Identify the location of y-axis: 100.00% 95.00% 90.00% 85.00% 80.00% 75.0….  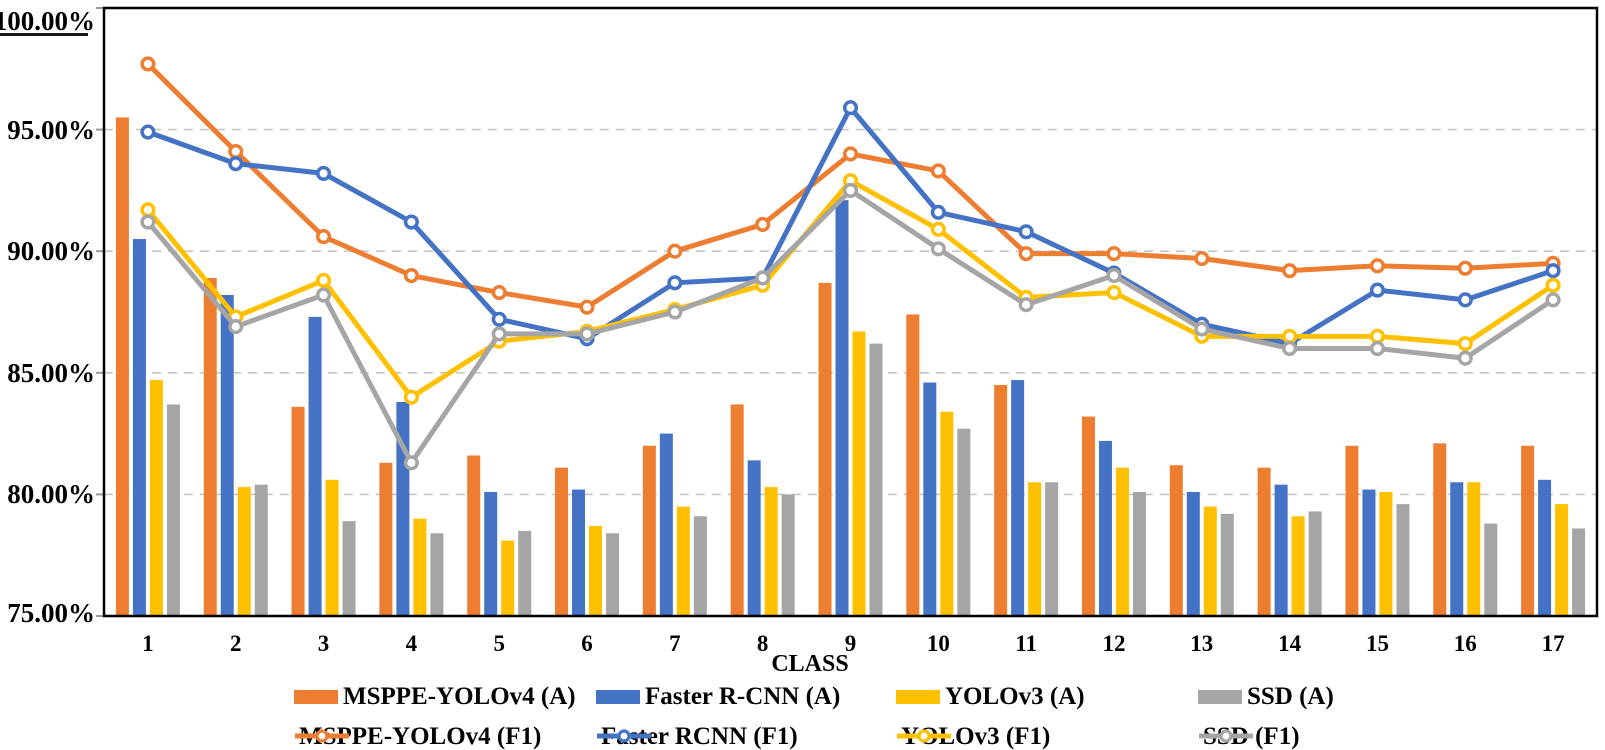
(47, 317).